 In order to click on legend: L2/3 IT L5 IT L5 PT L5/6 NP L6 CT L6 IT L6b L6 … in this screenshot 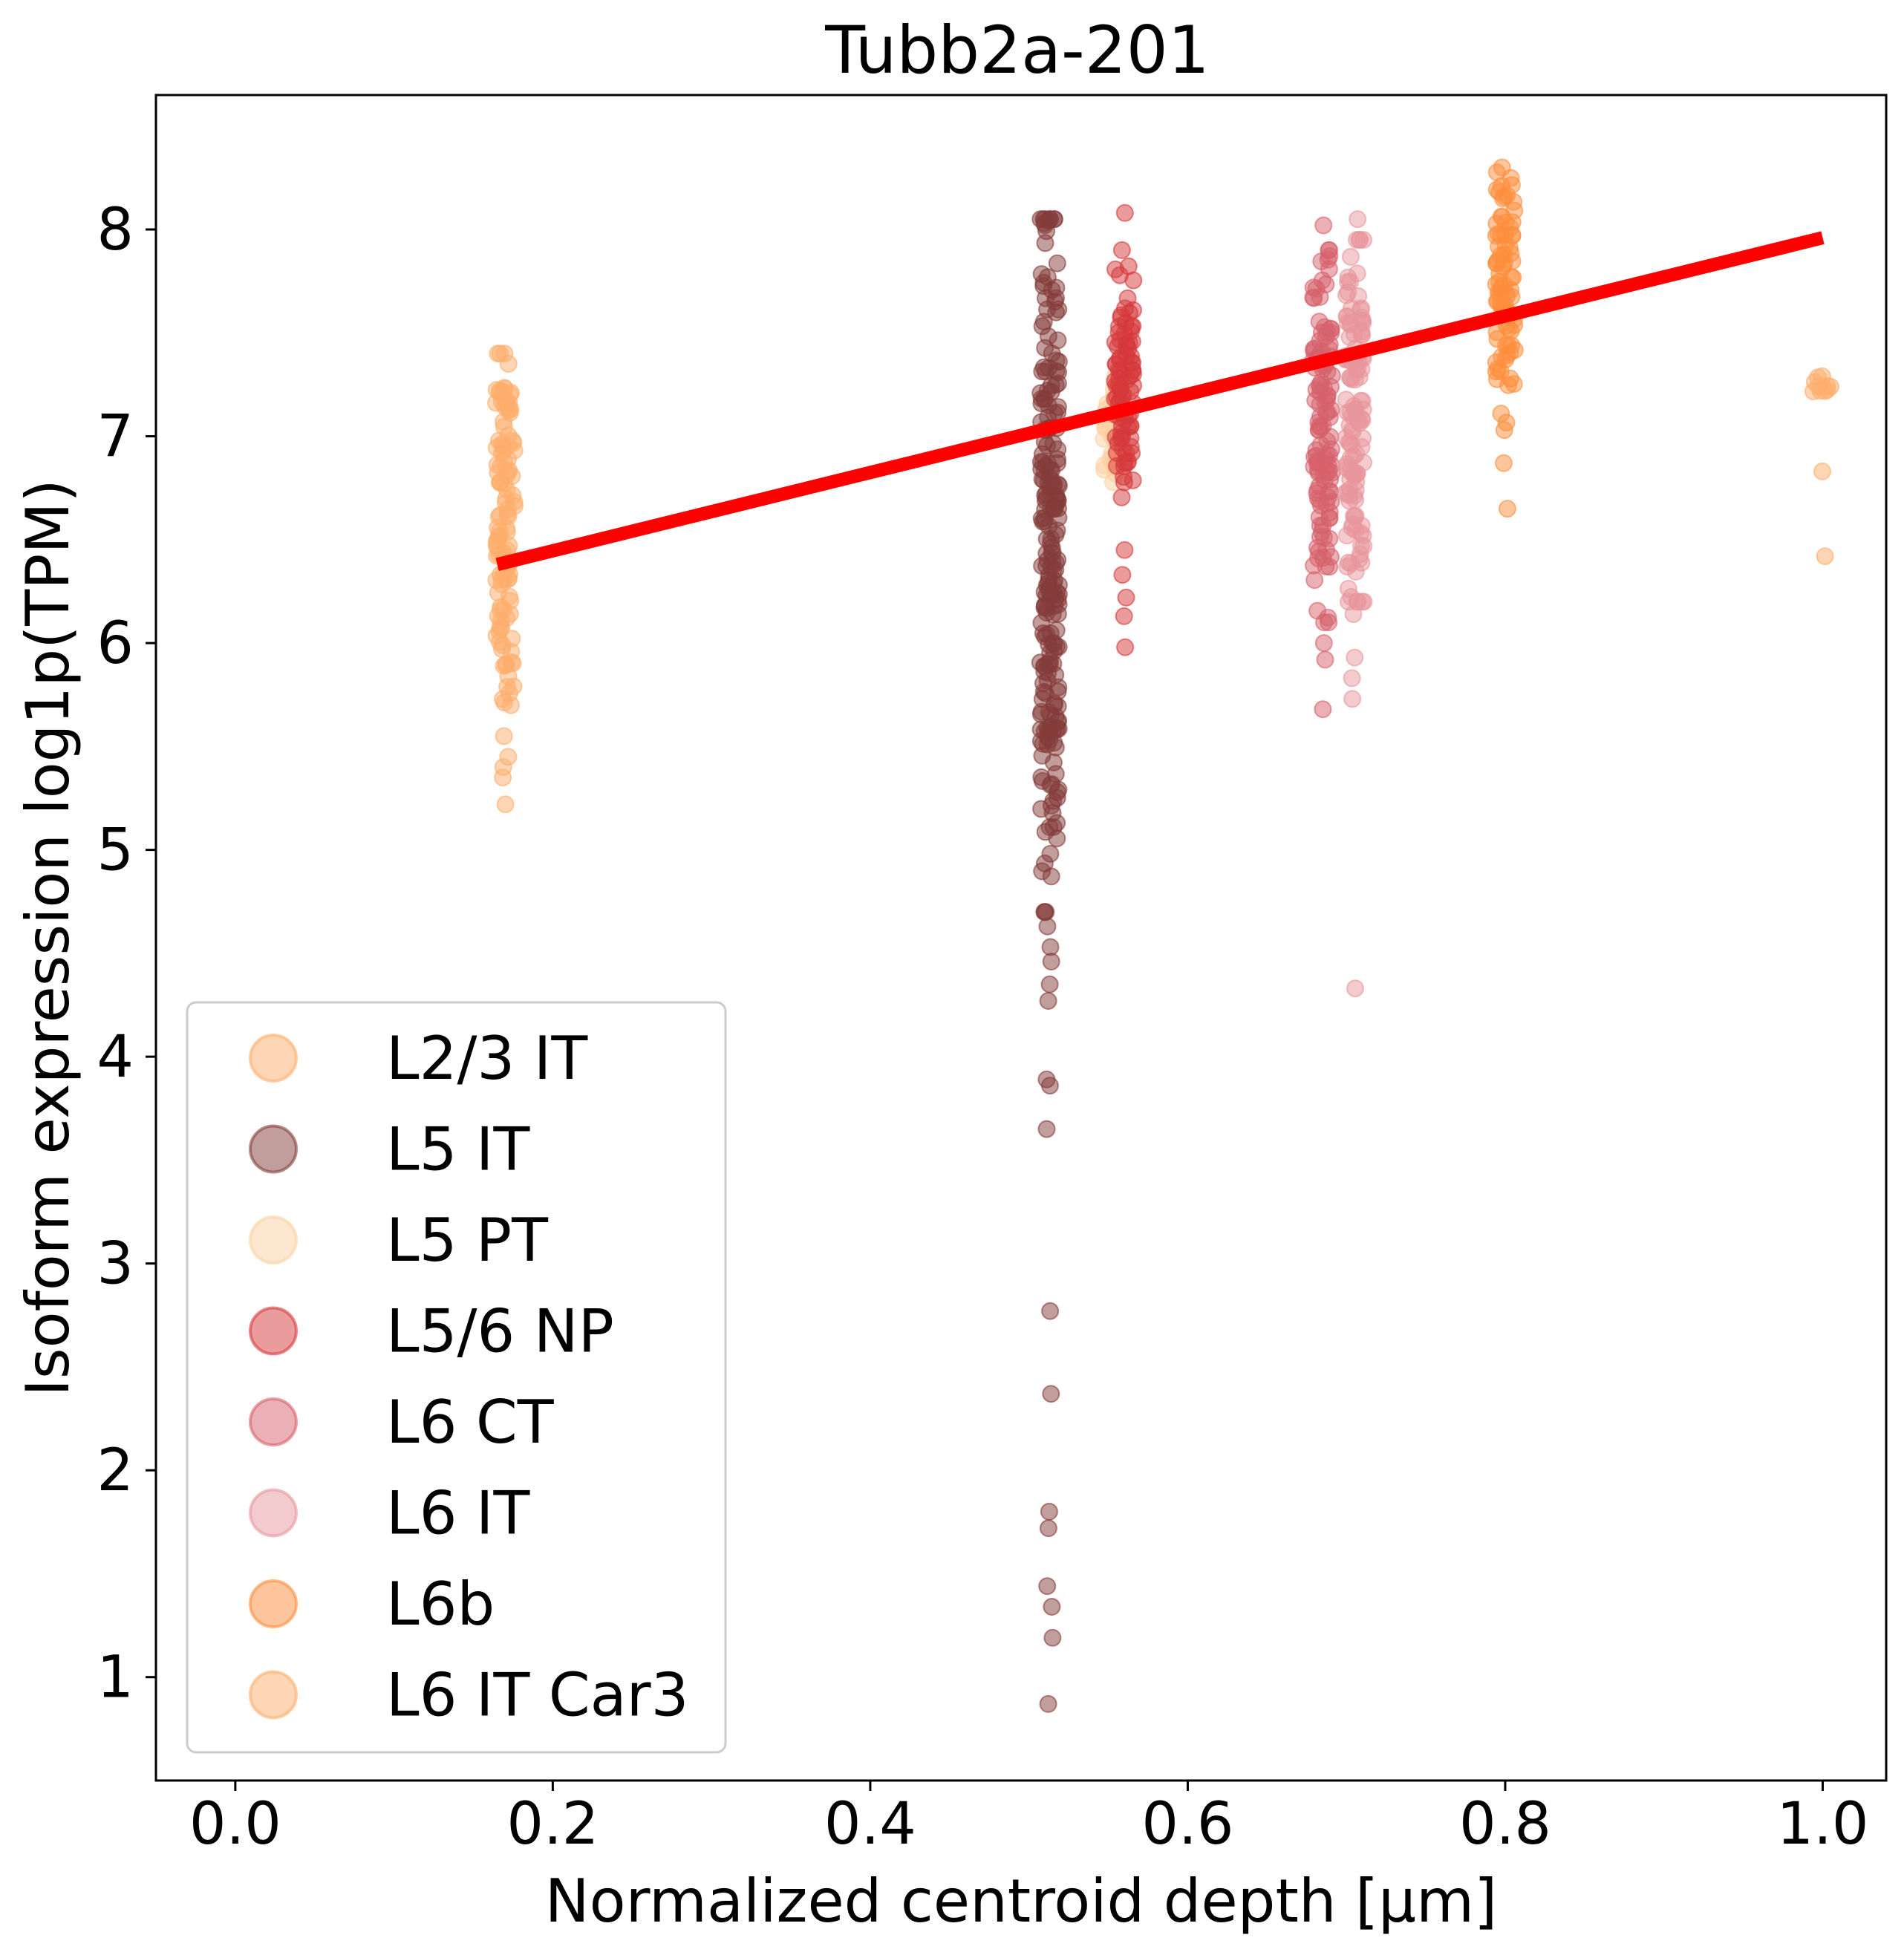, I will do `click(457, 1377)`.